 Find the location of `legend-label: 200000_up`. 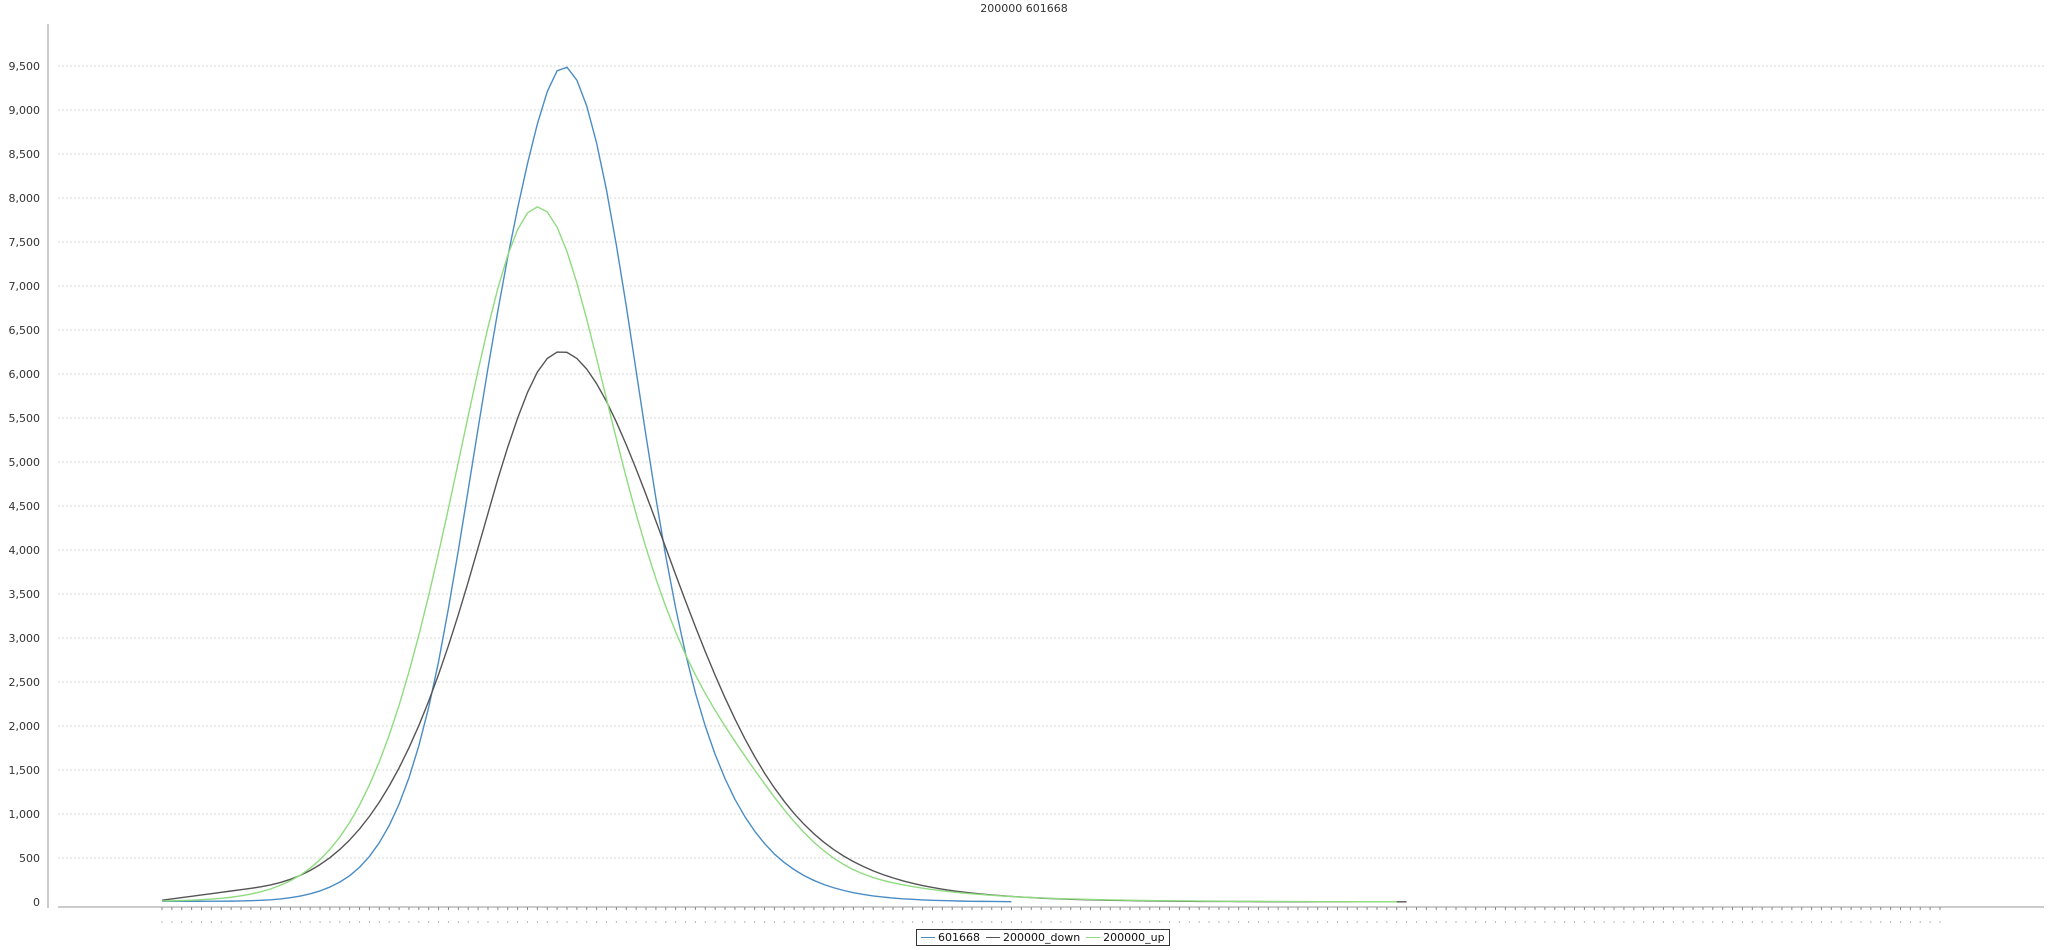

legend-label: 200000_up is located at coordinates (1134, 937).